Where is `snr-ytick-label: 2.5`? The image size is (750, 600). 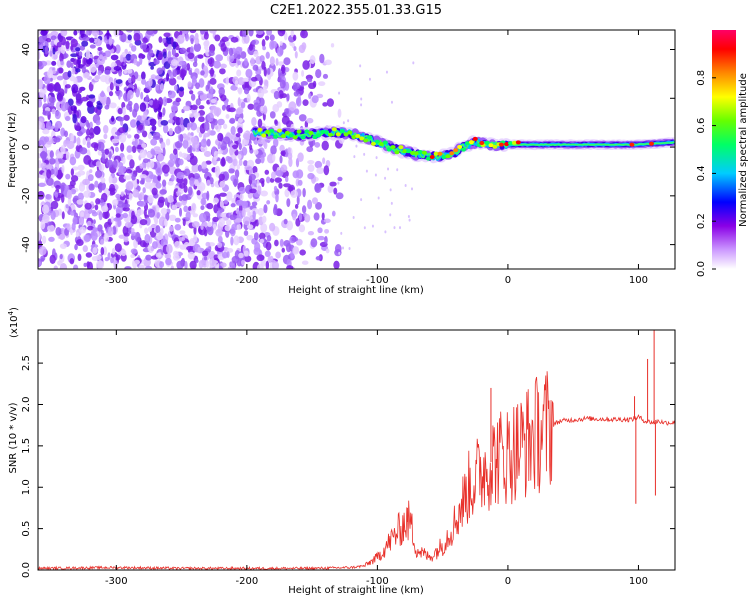 snr-ytick-label: 2.5 is located at coordinates (26, 363).